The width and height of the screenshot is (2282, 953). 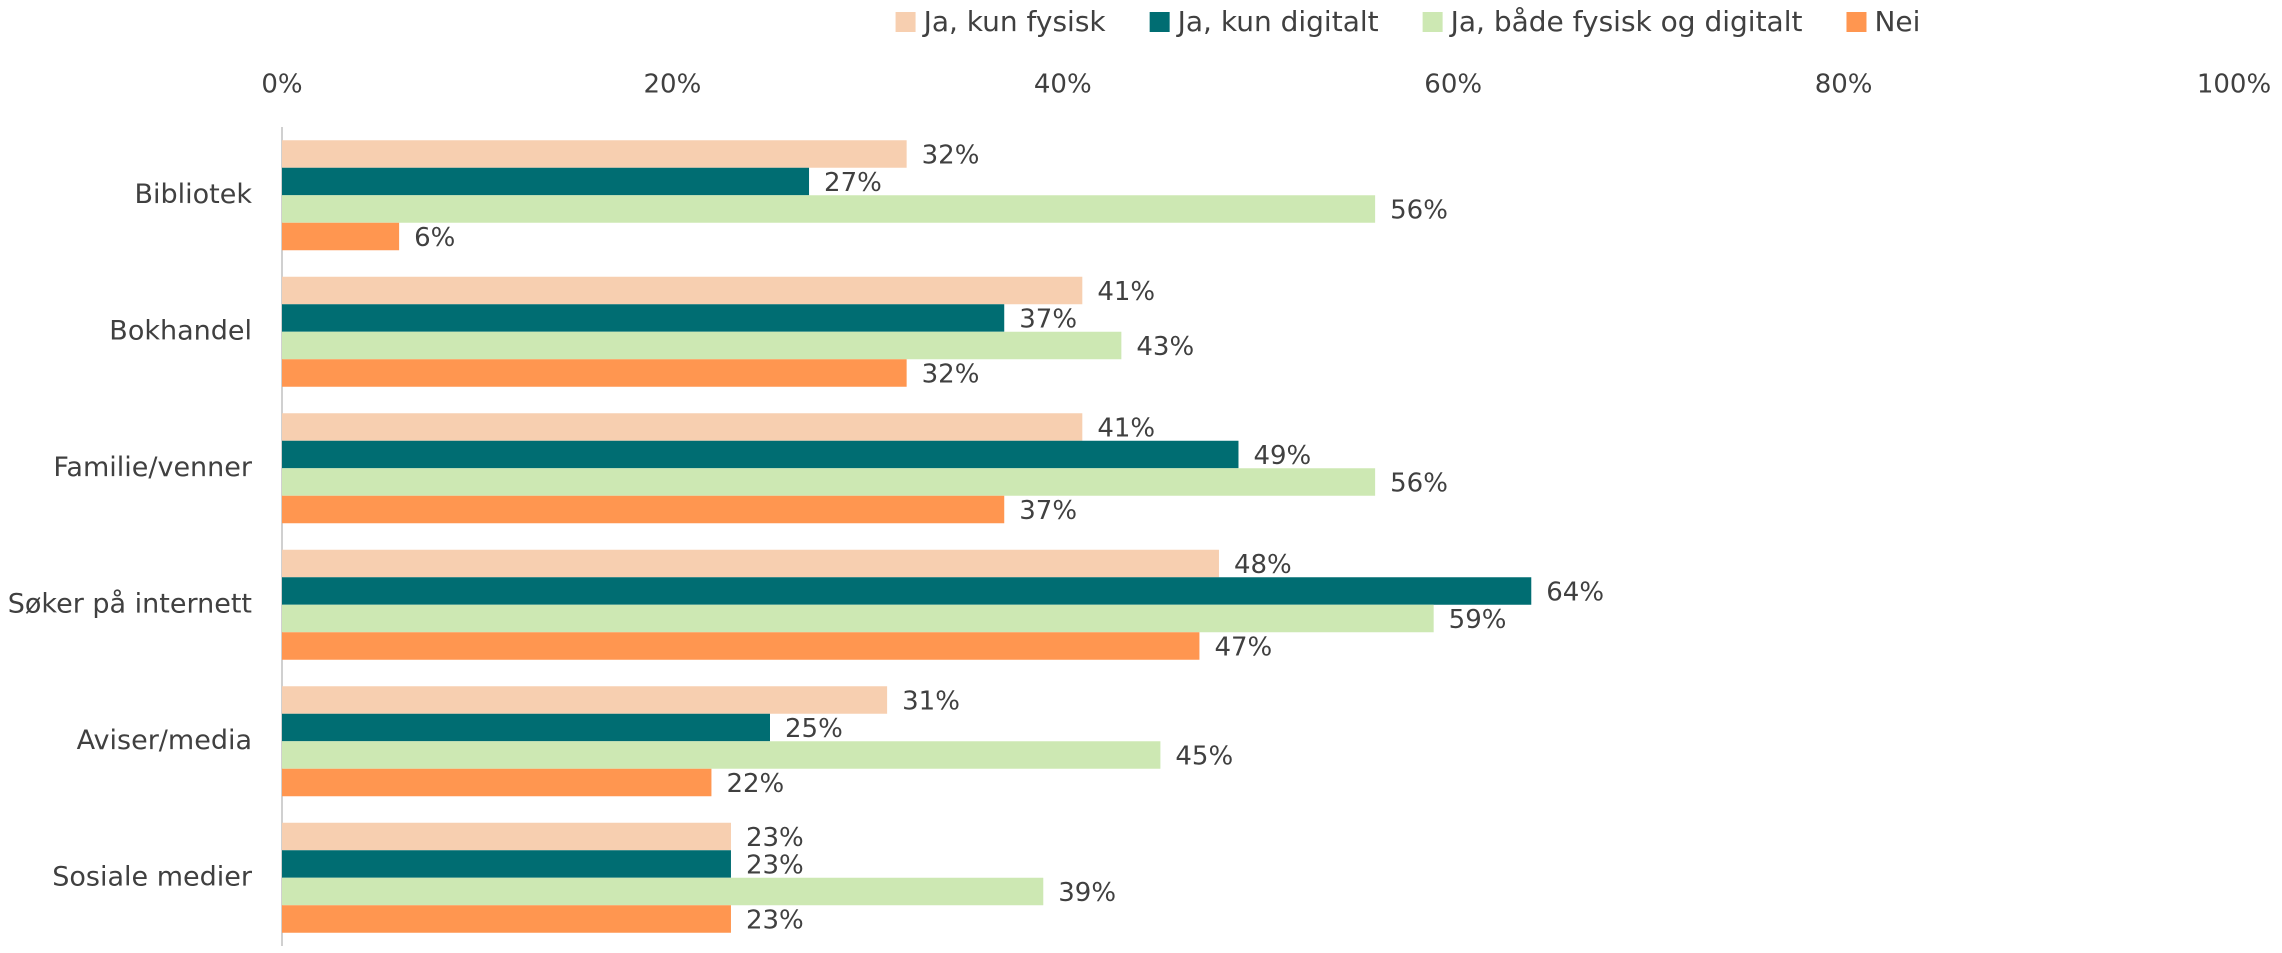 What do you see at coordinates (180, 330) in the screenshot?
I see `category-label: Bokhandel` at bounding box center [180, 330].